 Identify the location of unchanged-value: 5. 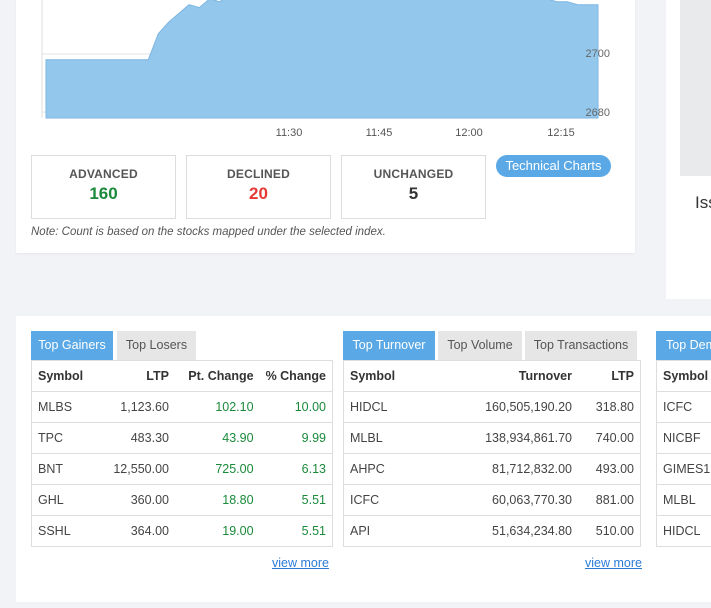
(413, 193).